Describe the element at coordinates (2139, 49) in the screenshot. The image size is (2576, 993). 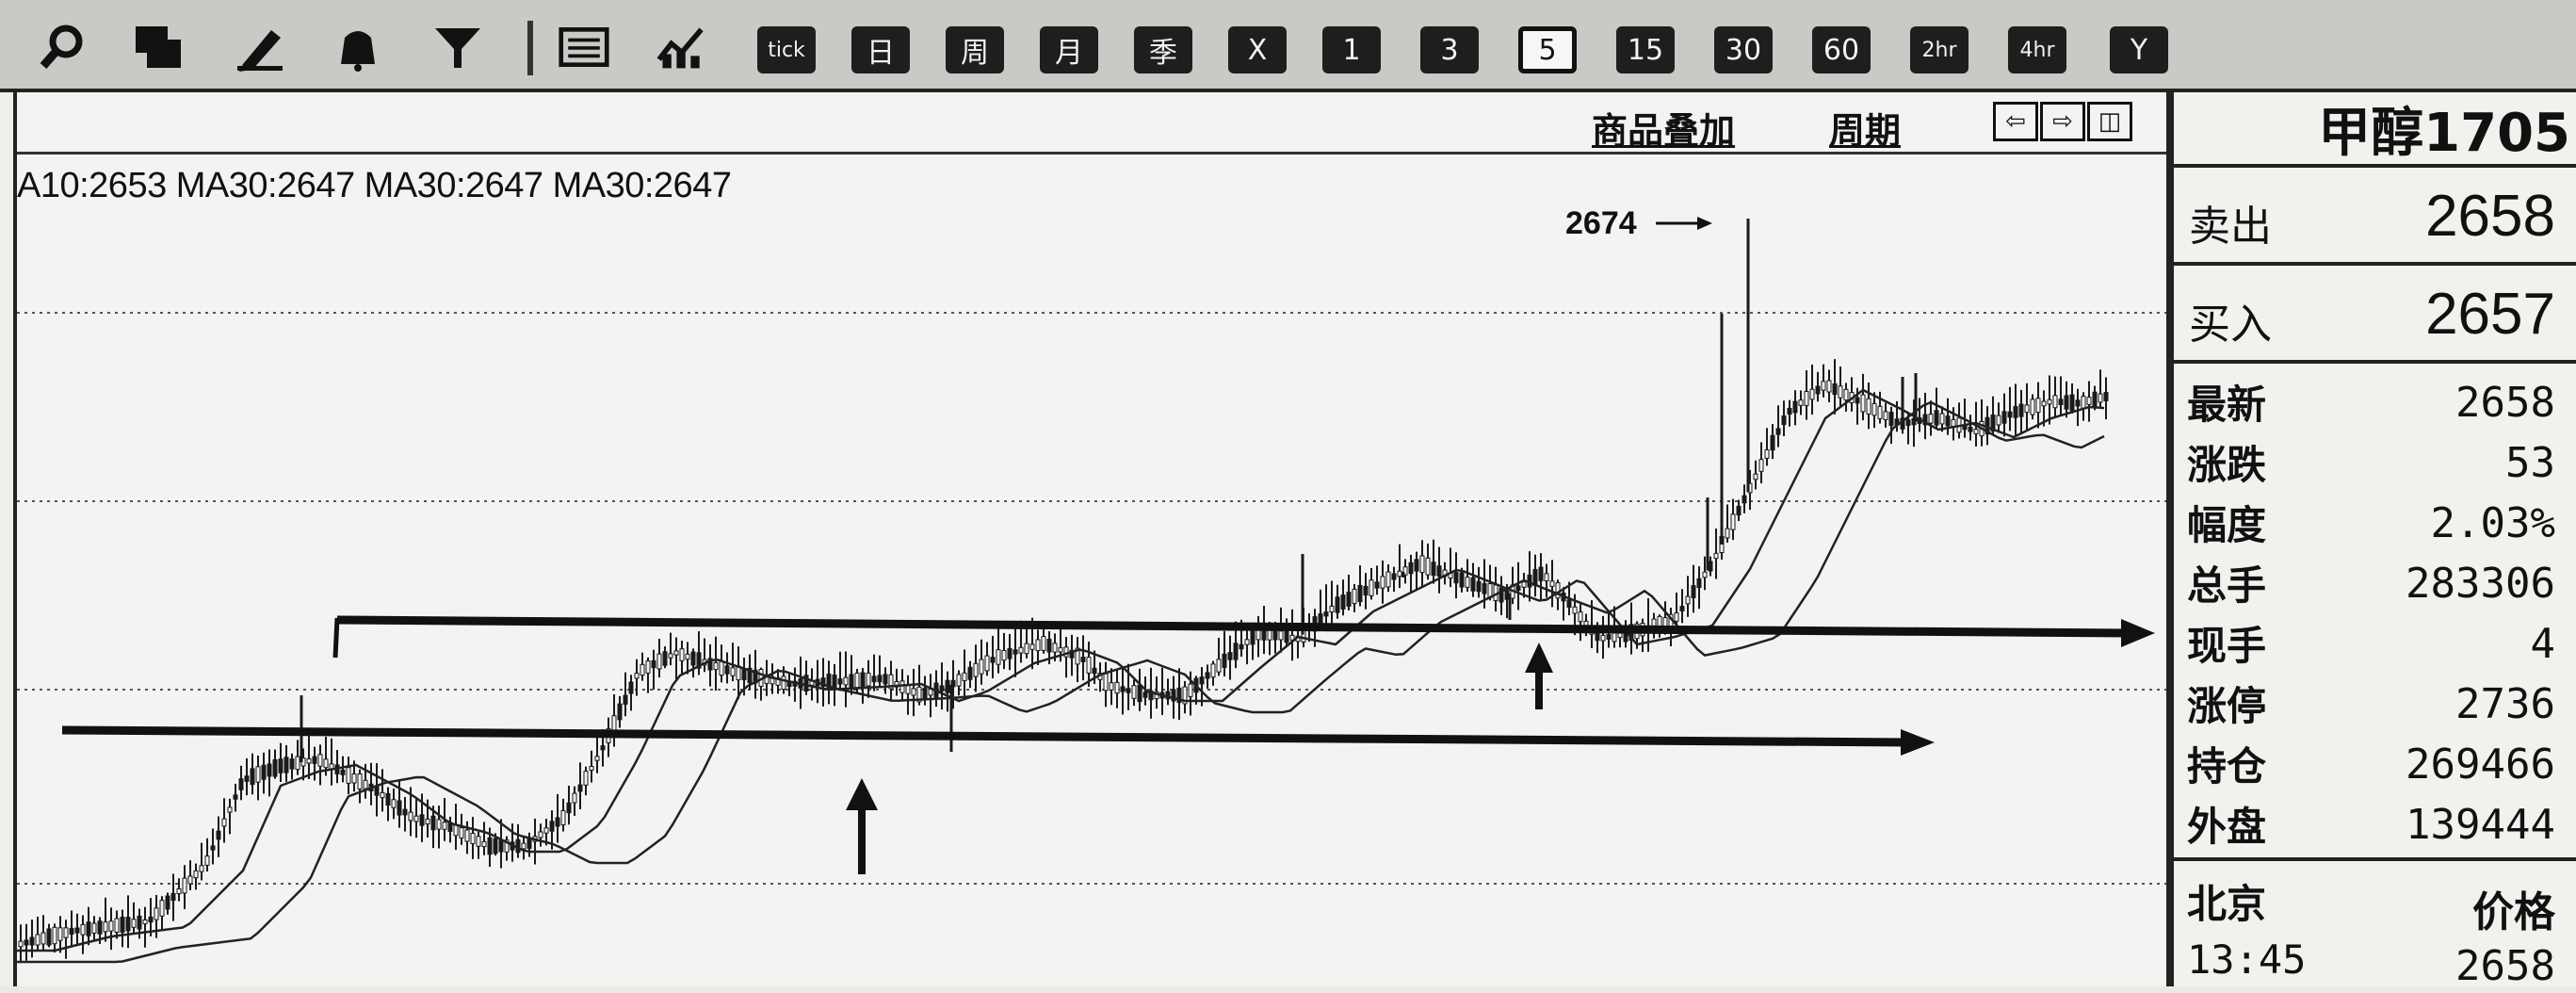
I see `period-button-14: Y` at that location.